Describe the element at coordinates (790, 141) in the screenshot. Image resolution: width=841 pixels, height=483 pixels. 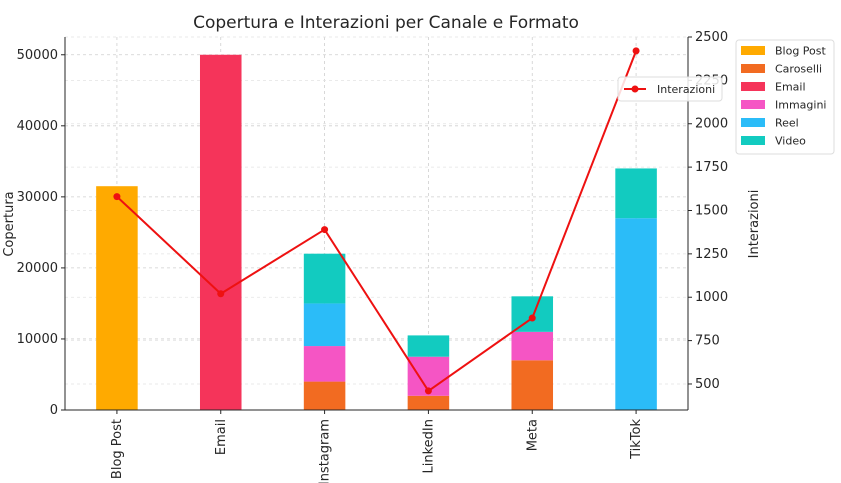
I see `legend-label: Video` at that location.